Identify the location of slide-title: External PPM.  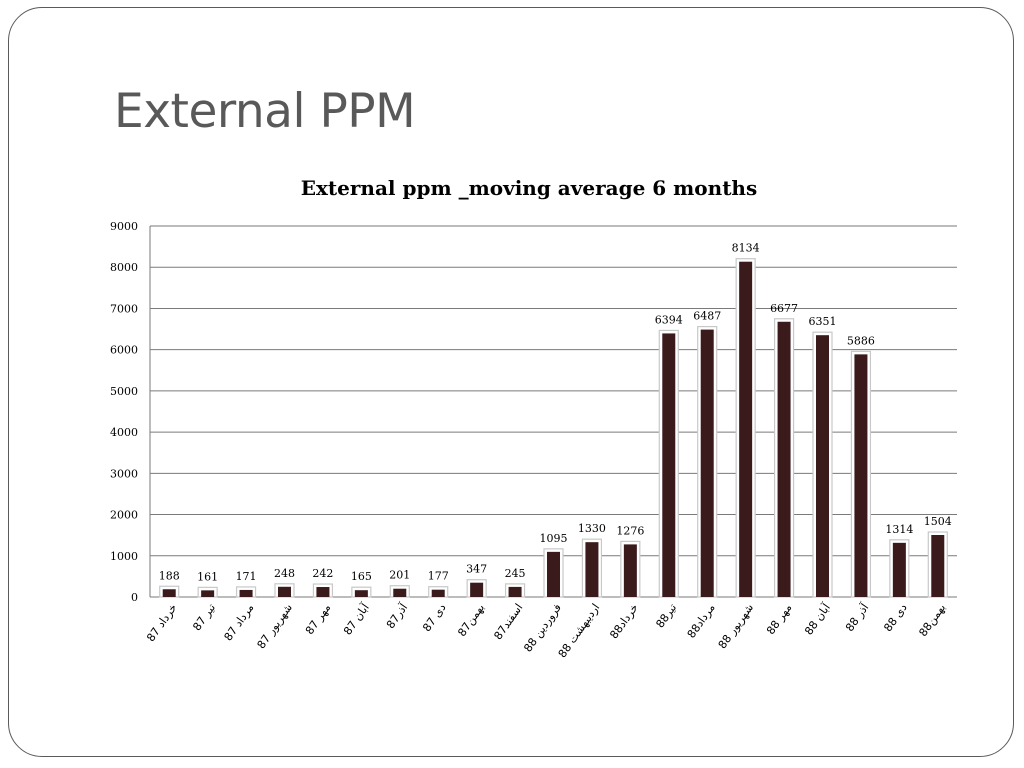
(265, 111).